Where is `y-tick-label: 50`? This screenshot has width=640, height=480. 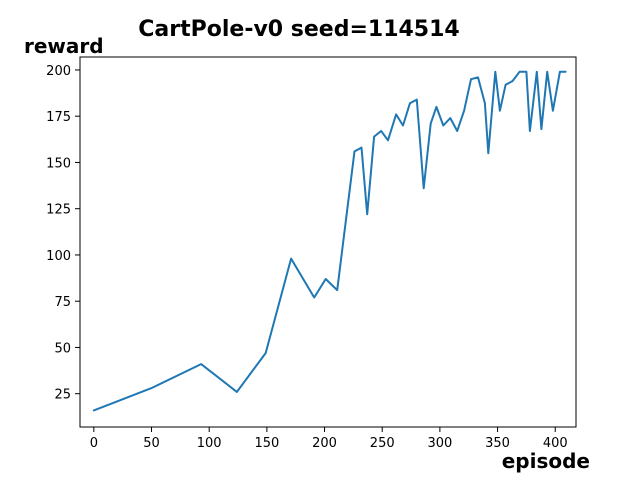 y-tick-label: 50 is located at coordinates (62, 348).